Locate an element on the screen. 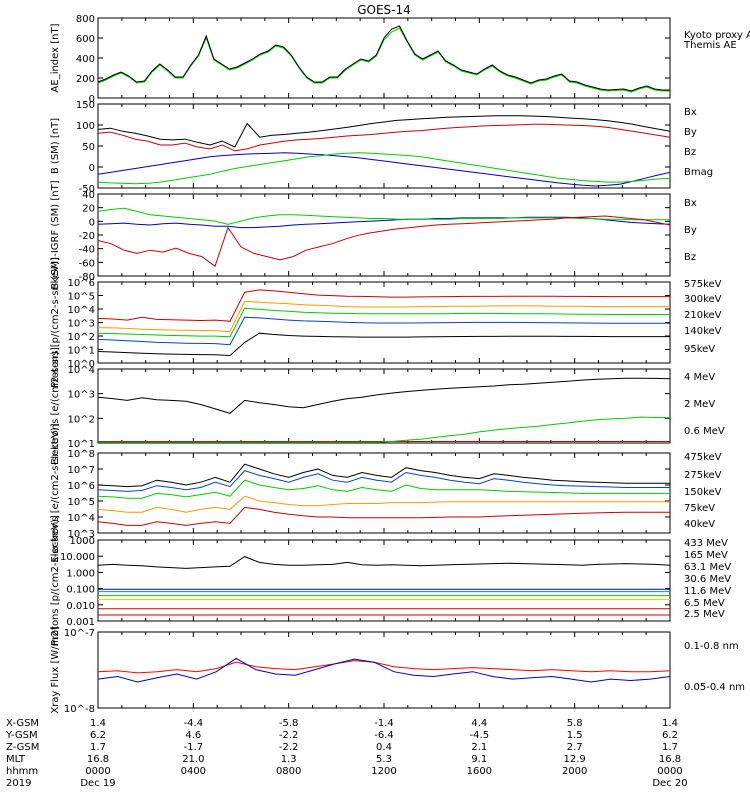 This screenshot has width=750, height=804. y-tick-label: -60 is located at coordinates (87, 263).